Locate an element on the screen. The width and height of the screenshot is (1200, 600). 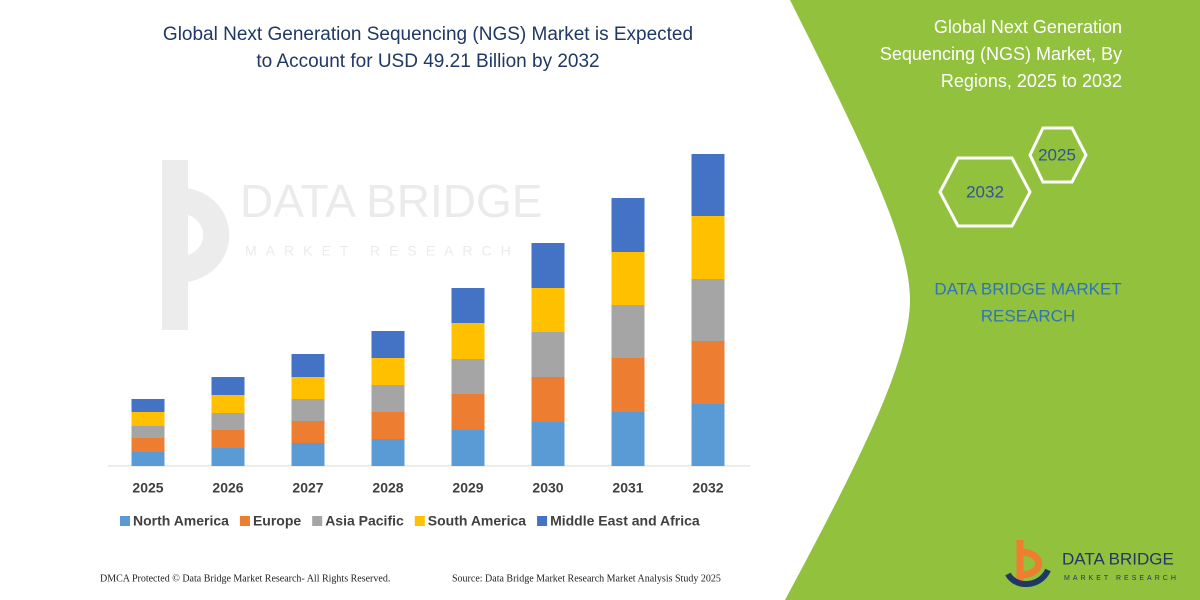
x-tick-label: 2031 is located at coordinates (627, 488).